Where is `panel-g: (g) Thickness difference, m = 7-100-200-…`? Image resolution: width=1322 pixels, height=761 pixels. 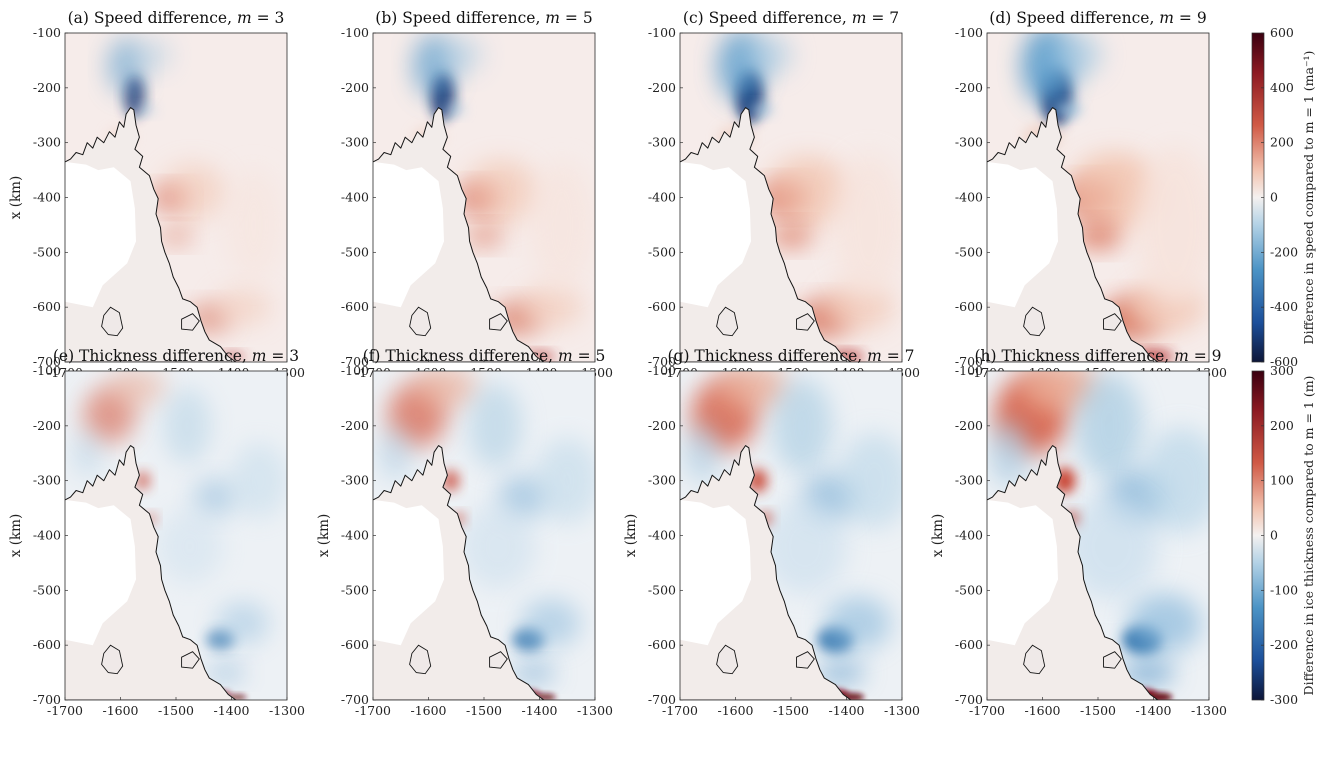
panel-g: (g) Thickness difference, m = 7-100-200-… is located at coordinates (771, 532).